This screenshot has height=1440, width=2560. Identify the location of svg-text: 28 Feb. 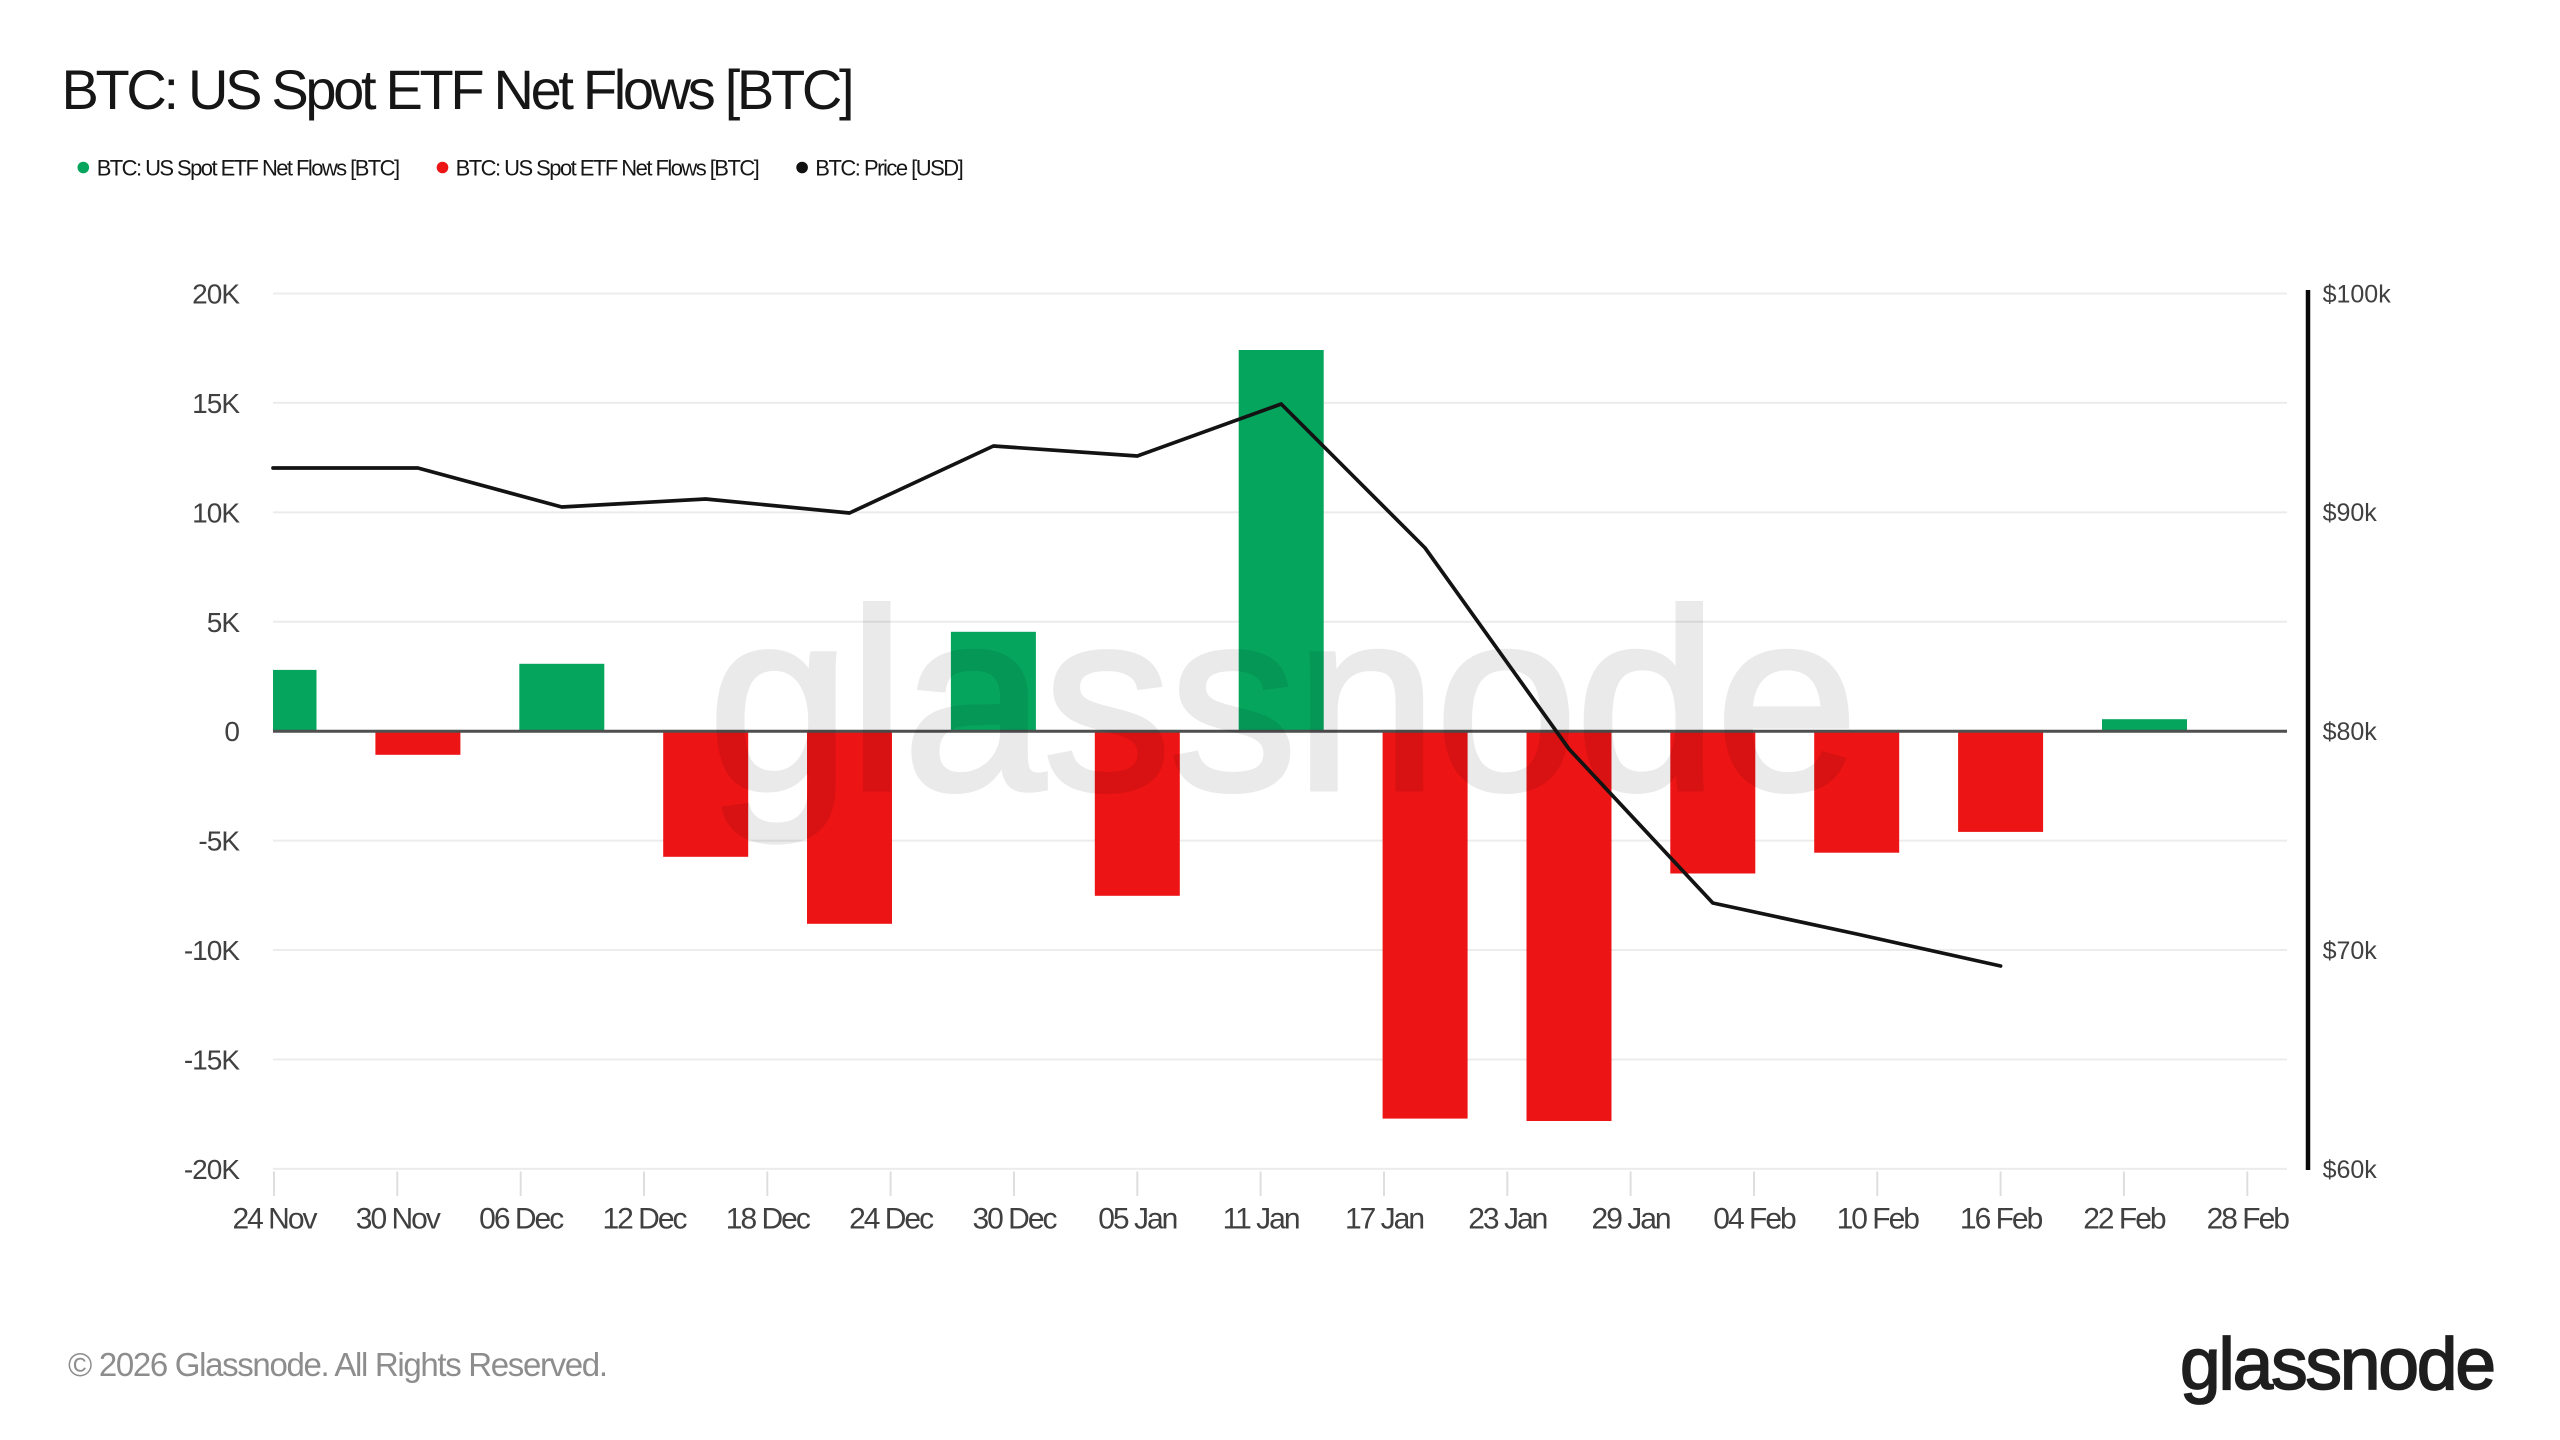
(2248, 1219).